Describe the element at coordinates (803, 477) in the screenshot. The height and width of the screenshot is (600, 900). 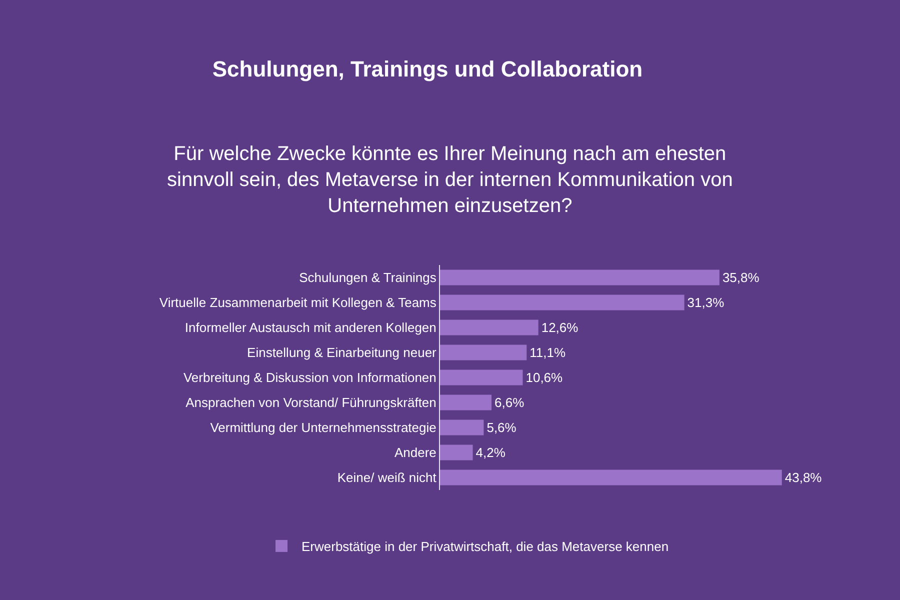
I see `data-label: 43,8%` at that location.